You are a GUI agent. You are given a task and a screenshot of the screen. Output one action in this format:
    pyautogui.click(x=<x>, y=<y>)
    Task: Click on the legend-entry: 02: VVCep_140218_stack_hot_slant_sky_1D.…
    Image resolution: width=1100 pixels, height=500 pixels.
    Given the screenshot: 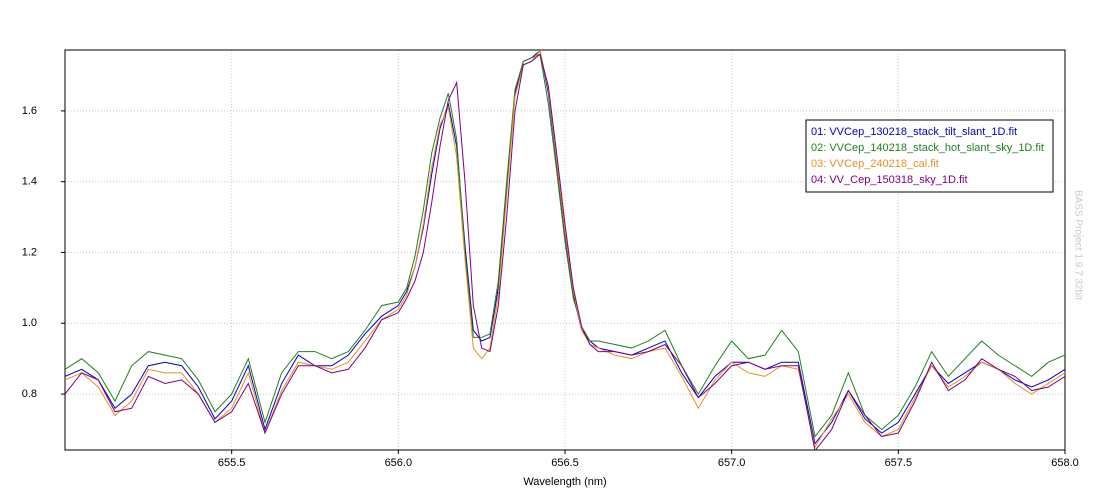 What is the action you would take?
    pyautogui.click(x=927, y=148)
    